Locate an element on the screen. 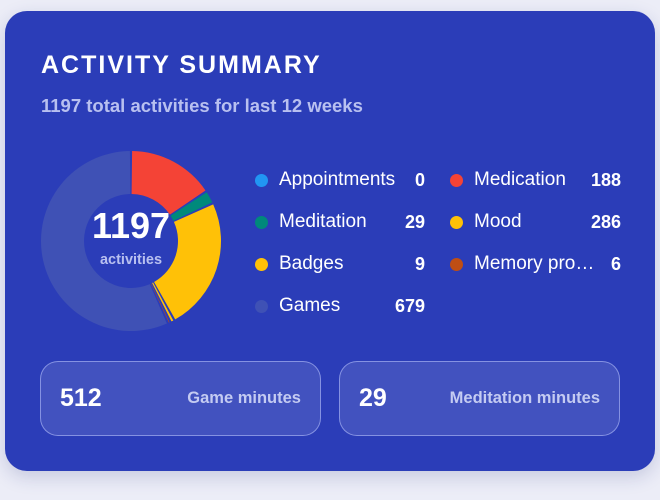  game-minutes-box: 512 Game minutes is located at coordinates (180, 398).